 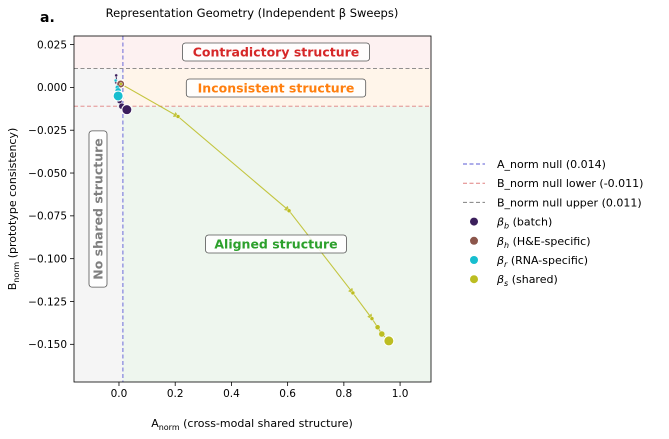 I want to click on label-aligned-box, so click(x=276, y=244).